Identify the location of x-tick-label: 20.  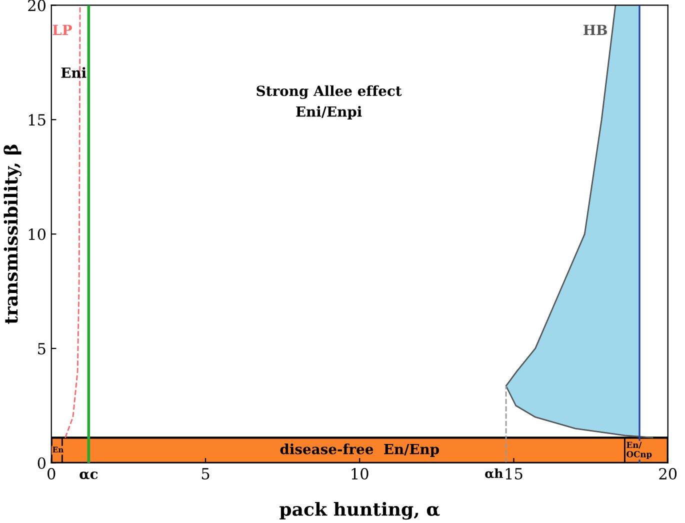
(668, 474).